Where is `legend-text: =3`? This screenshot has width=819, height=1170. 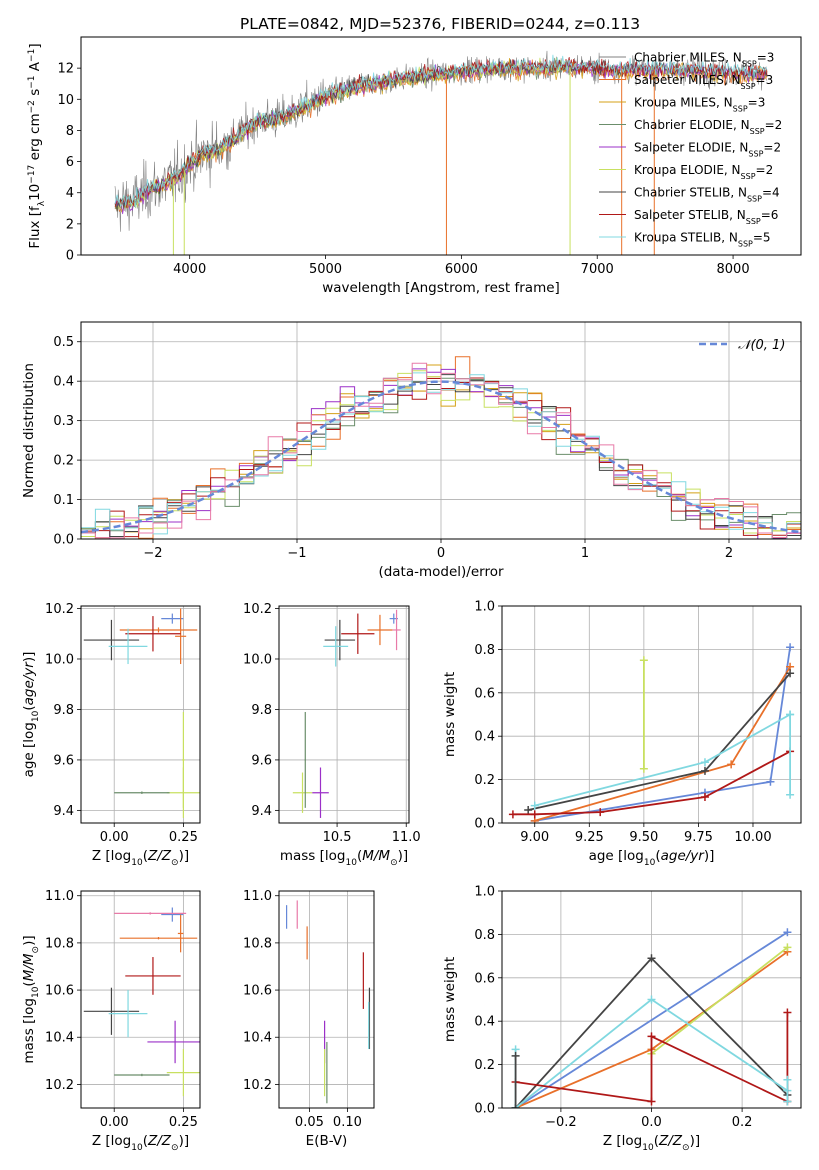
legend-text: =3 is located at coordinates (766, 58).